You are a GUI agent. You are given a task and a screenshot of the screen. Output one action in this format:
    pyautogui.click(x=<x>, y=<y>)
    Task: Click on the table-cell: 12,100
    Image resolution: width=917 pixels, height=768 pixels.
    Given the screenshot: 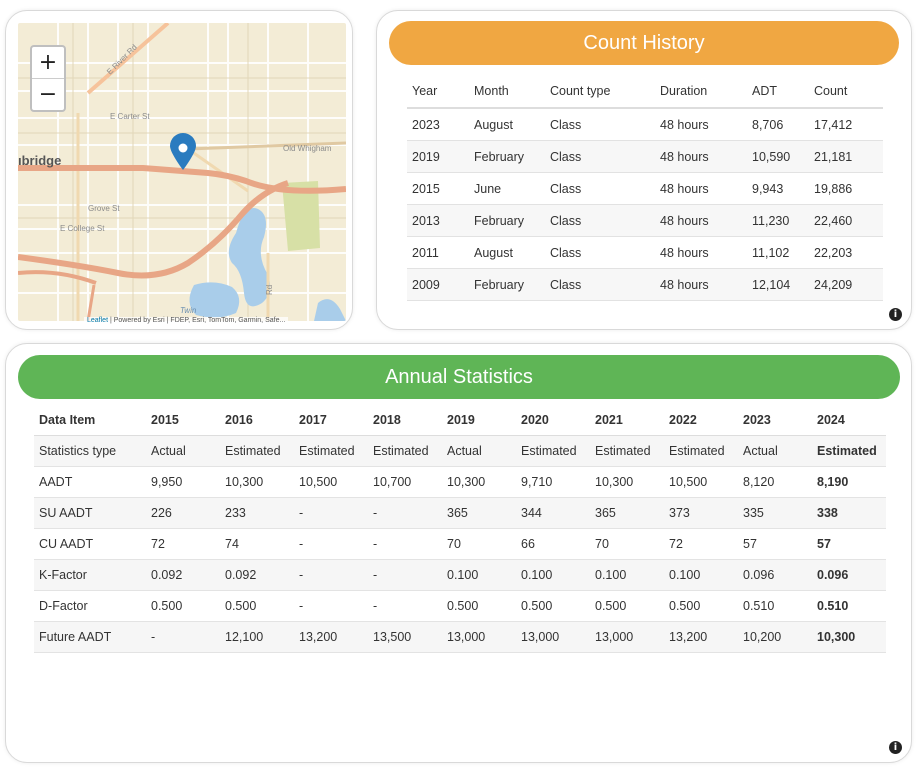 What is the action you would take?
    pyautogui.click(x=257, y=637)
    